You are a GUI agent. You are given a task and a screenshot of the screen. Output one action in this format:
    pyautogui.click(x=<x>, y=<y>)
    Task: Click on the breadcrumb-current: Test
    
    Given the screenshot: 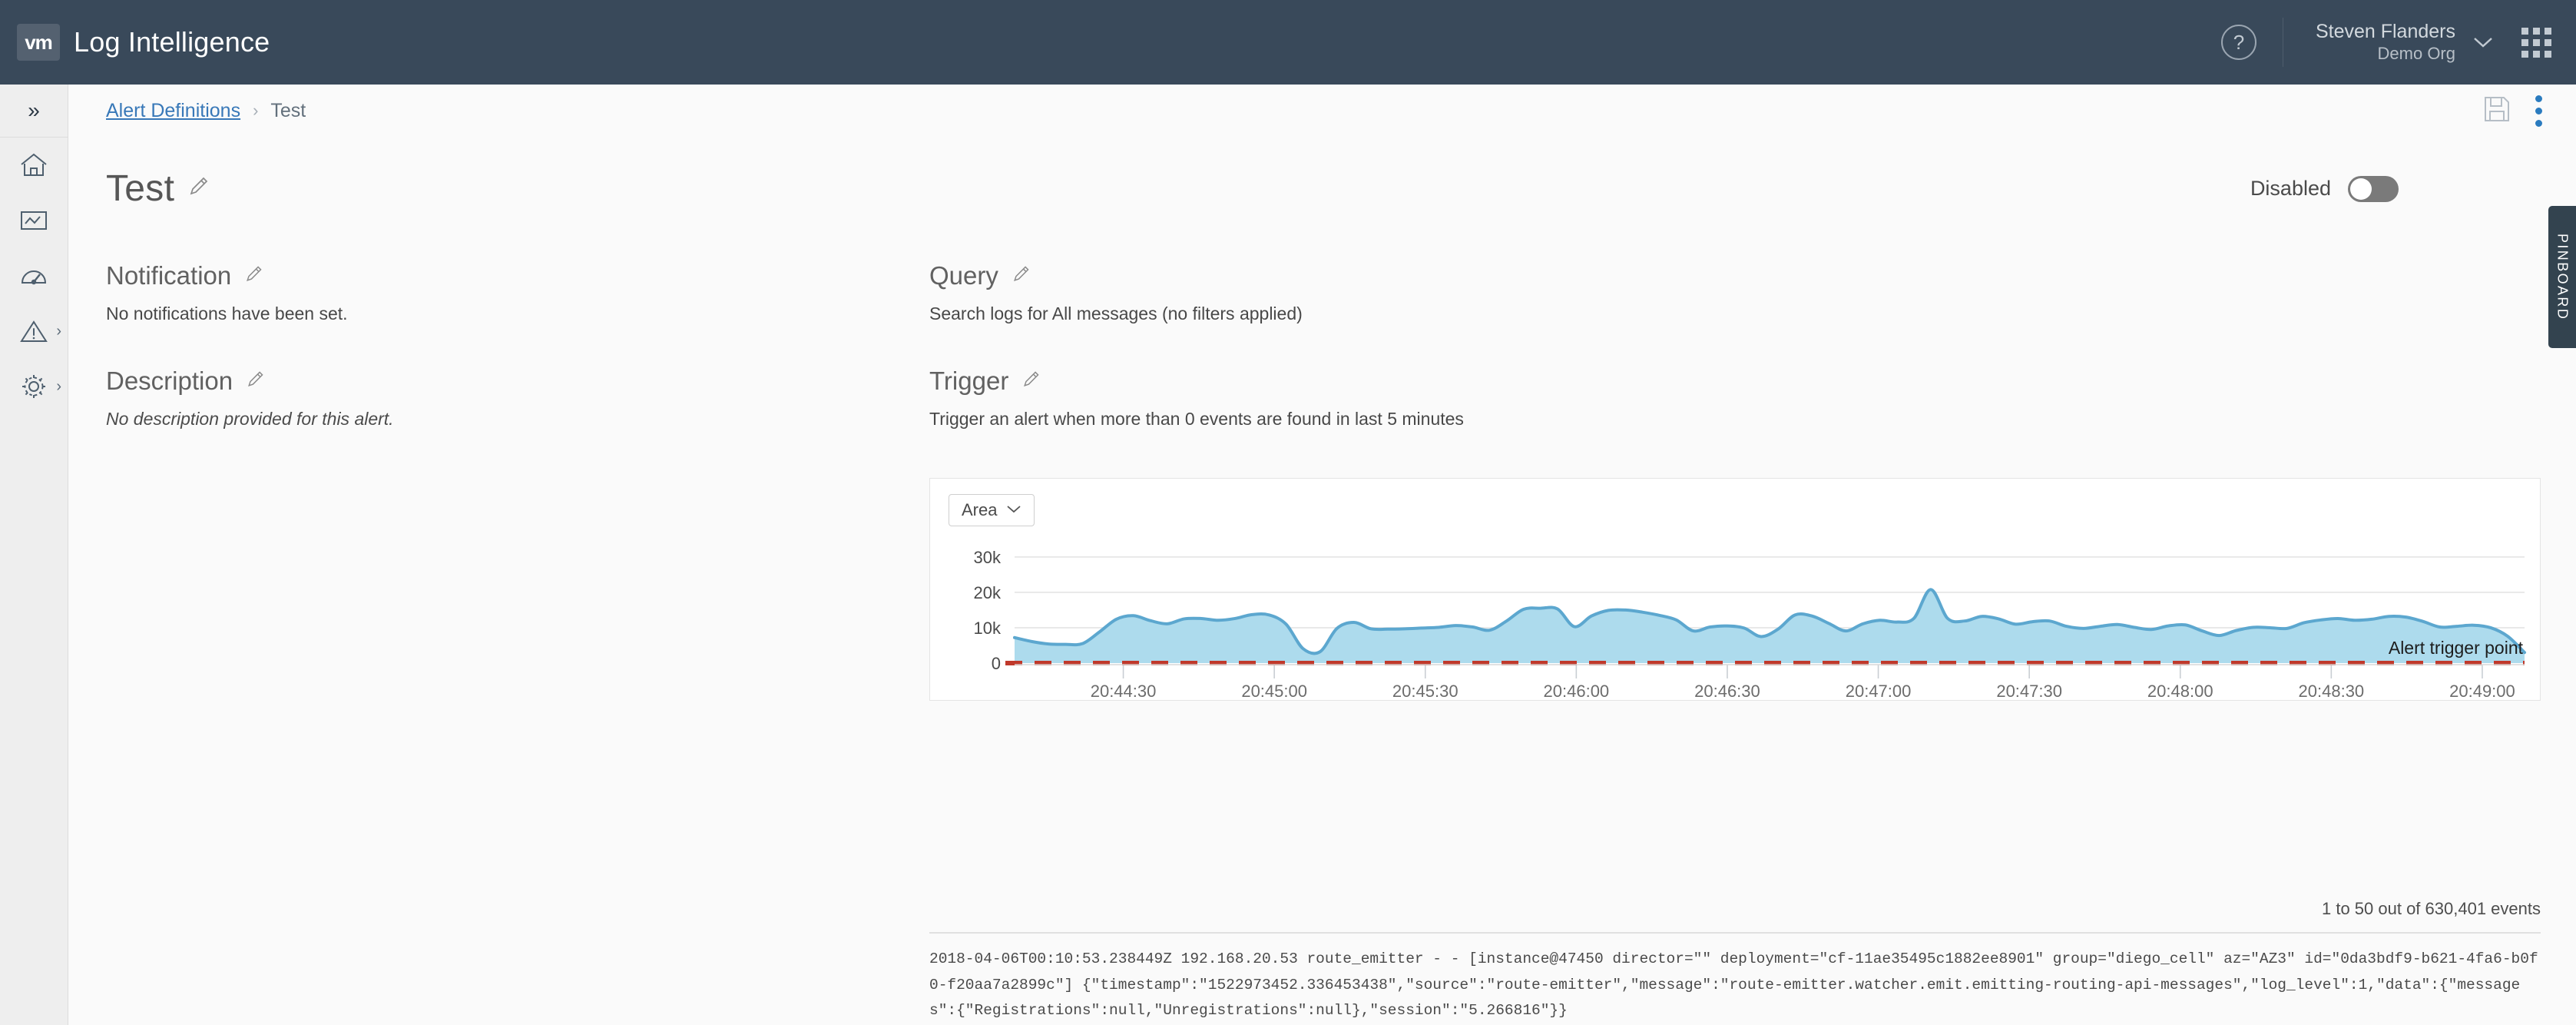 What is the action you would take?
    pyautogui.click(x=288, y=110)
    